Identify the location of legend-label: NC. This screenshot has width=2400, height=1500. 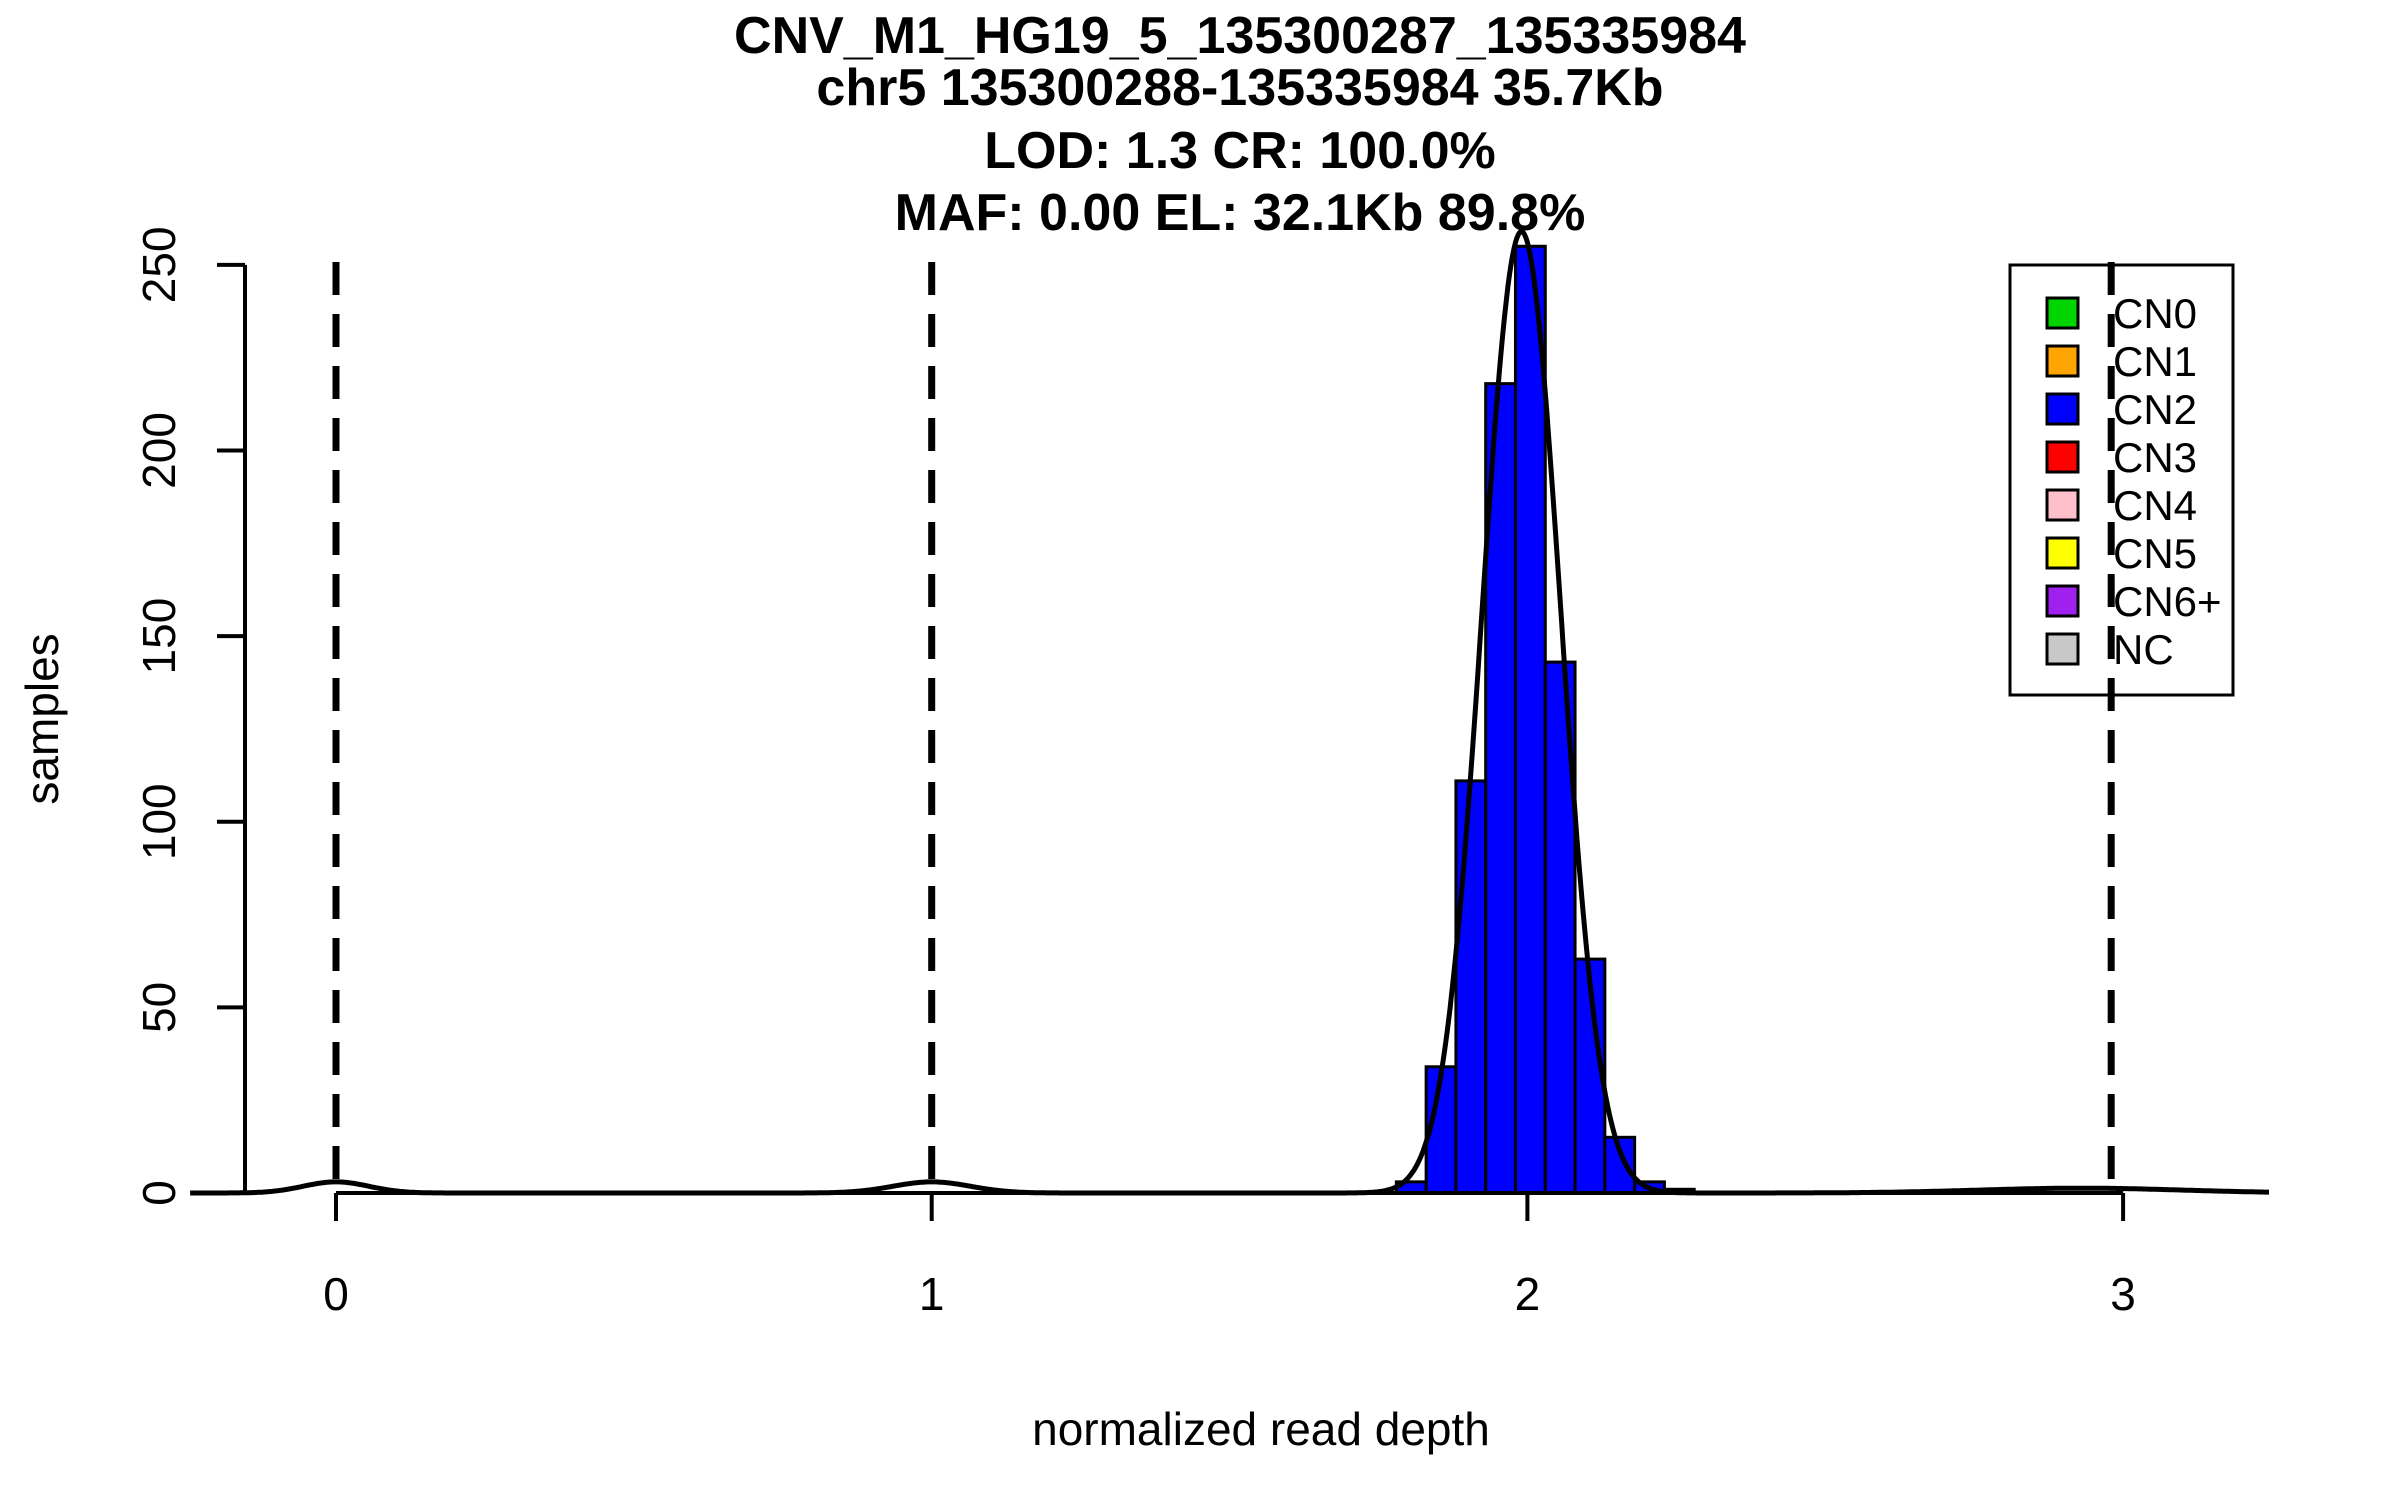
(2143, 649).